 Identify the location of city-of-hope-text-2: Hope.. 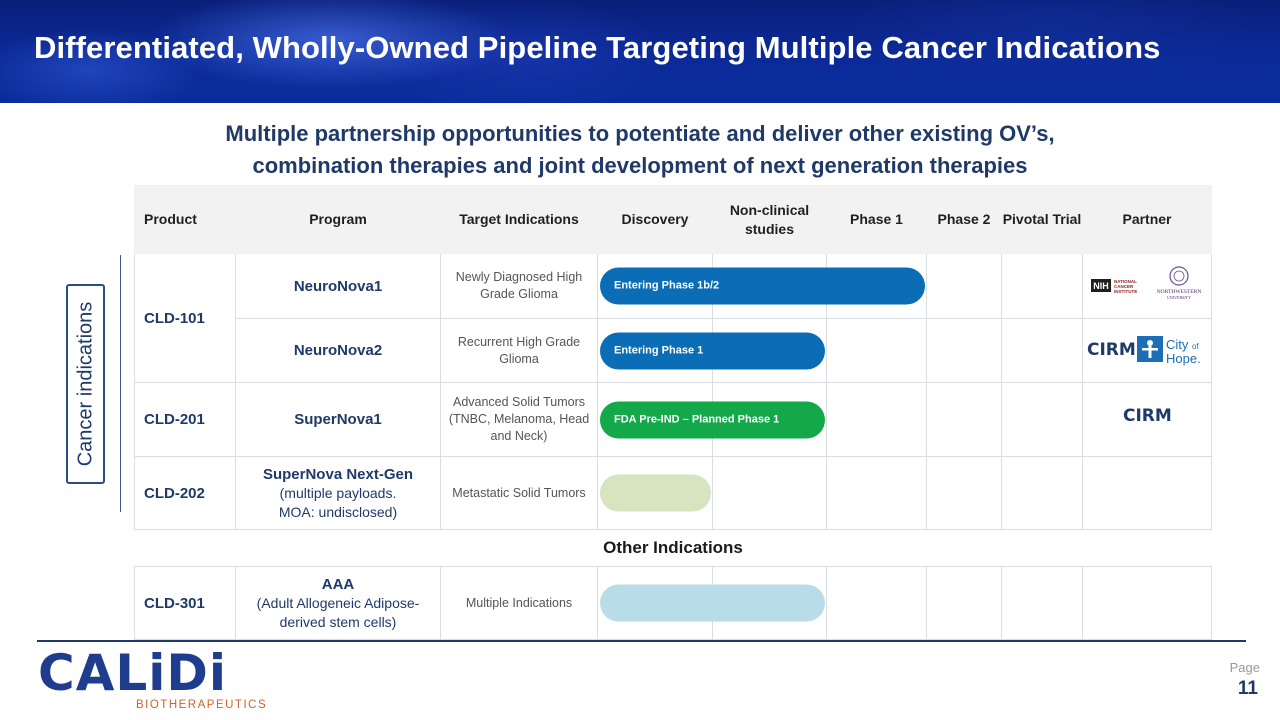
(1183, 358).